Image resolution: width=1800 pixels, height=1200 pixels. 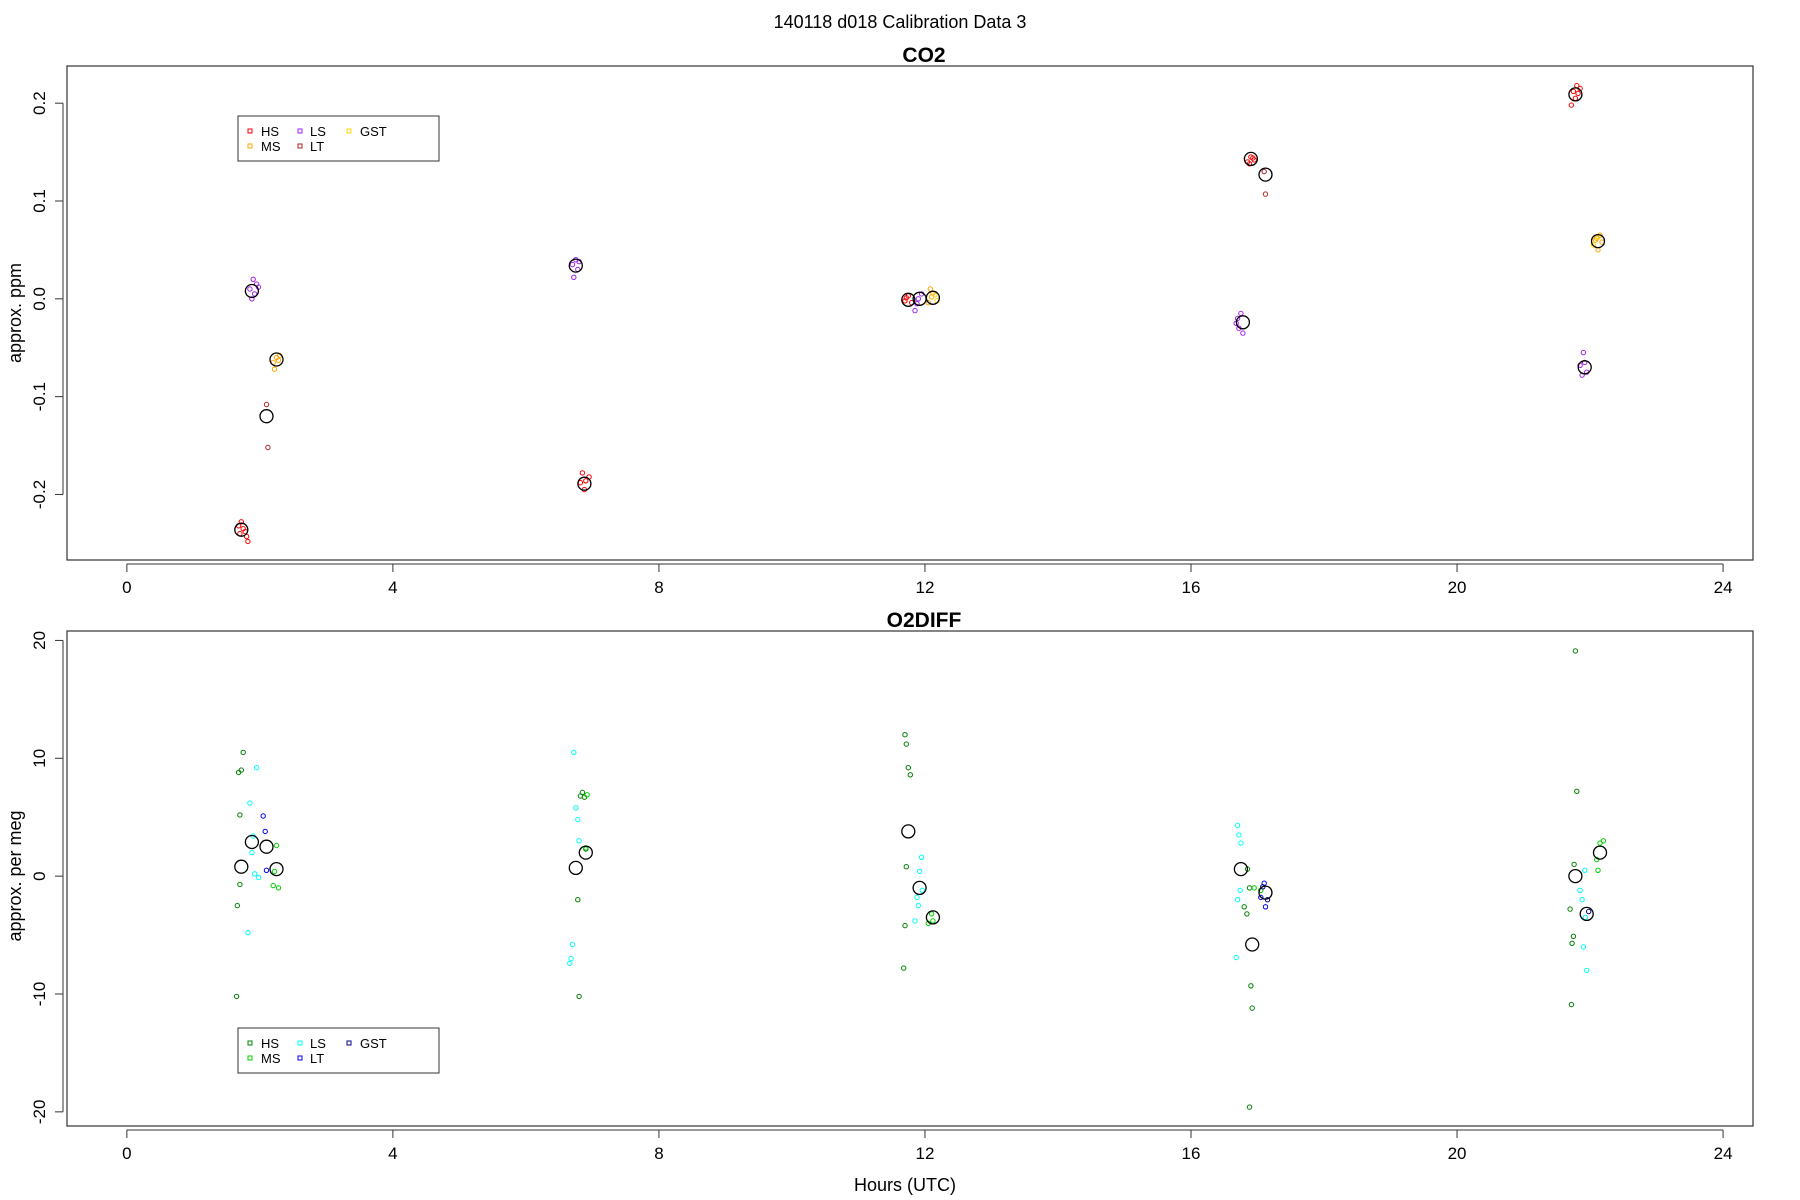 I want to click on o2diff-legend-marker-lt, so click(x=300, y=1058).